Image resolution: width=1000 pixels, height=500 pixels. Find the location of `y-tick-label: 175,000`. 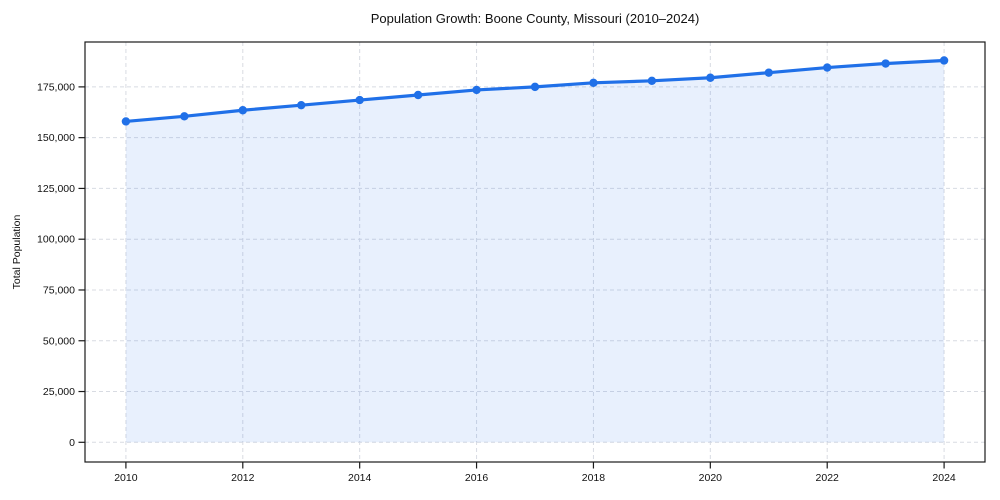

y-tick-label: 175,000 is located at coordinates (56, 87).